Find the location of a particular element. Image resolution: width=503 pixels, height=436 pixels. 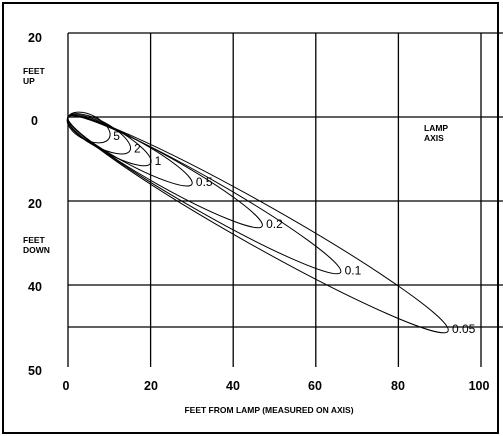

y-label-down: FEET DOWN is located at coordinates (36, 245).